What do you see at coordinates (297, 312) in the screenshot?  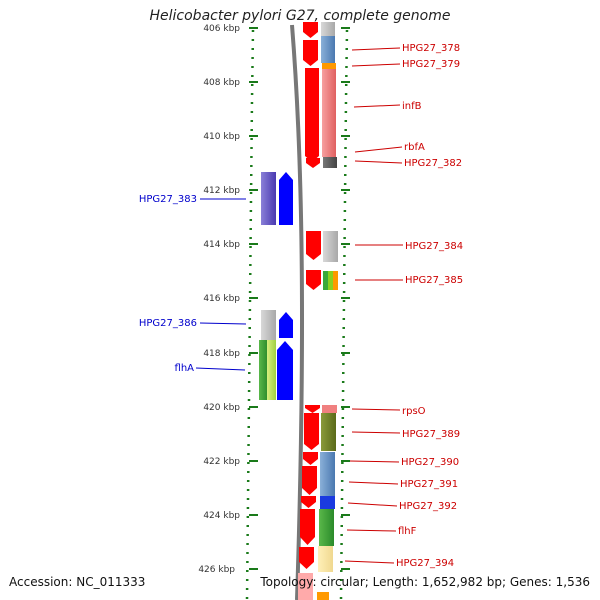 I see `genome-backbone` at bounding box center [297, 312].